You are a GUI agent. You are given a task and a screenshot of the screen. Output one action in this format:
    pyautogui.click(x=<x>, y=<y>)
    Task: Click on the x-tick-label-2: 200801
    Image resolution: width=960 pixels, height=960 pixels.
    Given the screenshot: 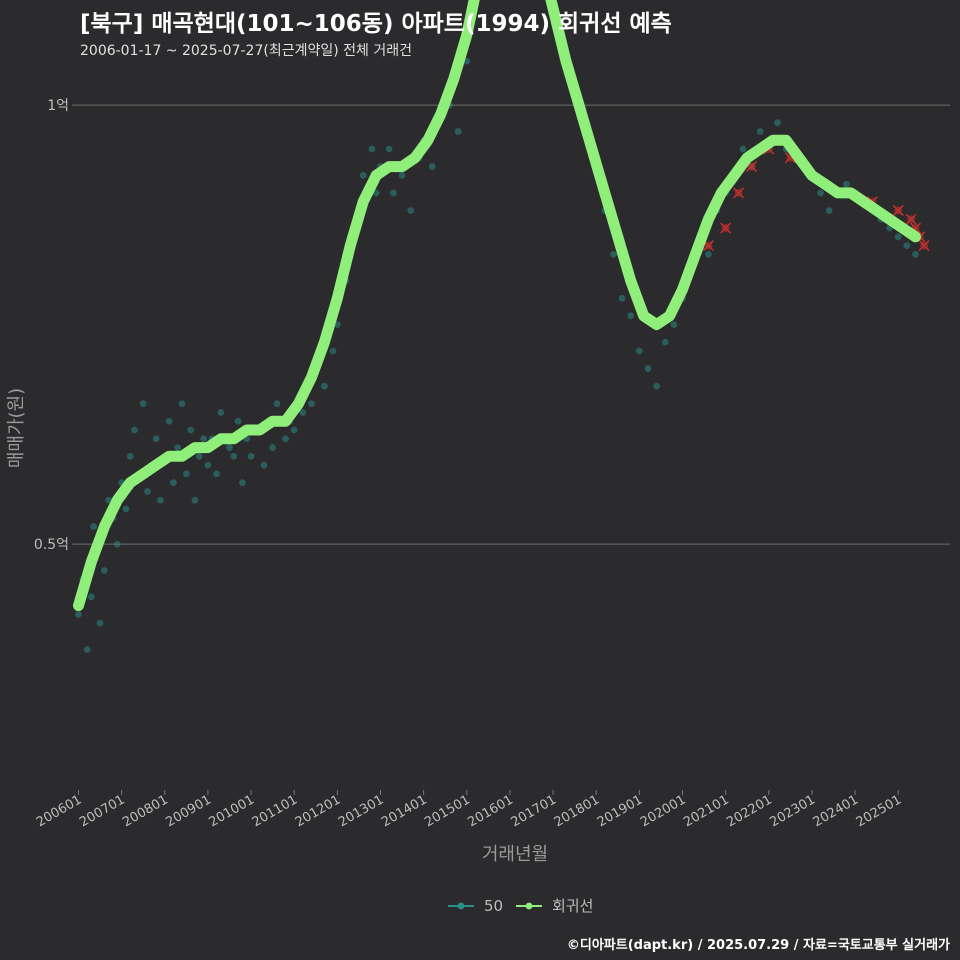 What is the action you would take?
    pyautogui.click(x=145, y=811)
    